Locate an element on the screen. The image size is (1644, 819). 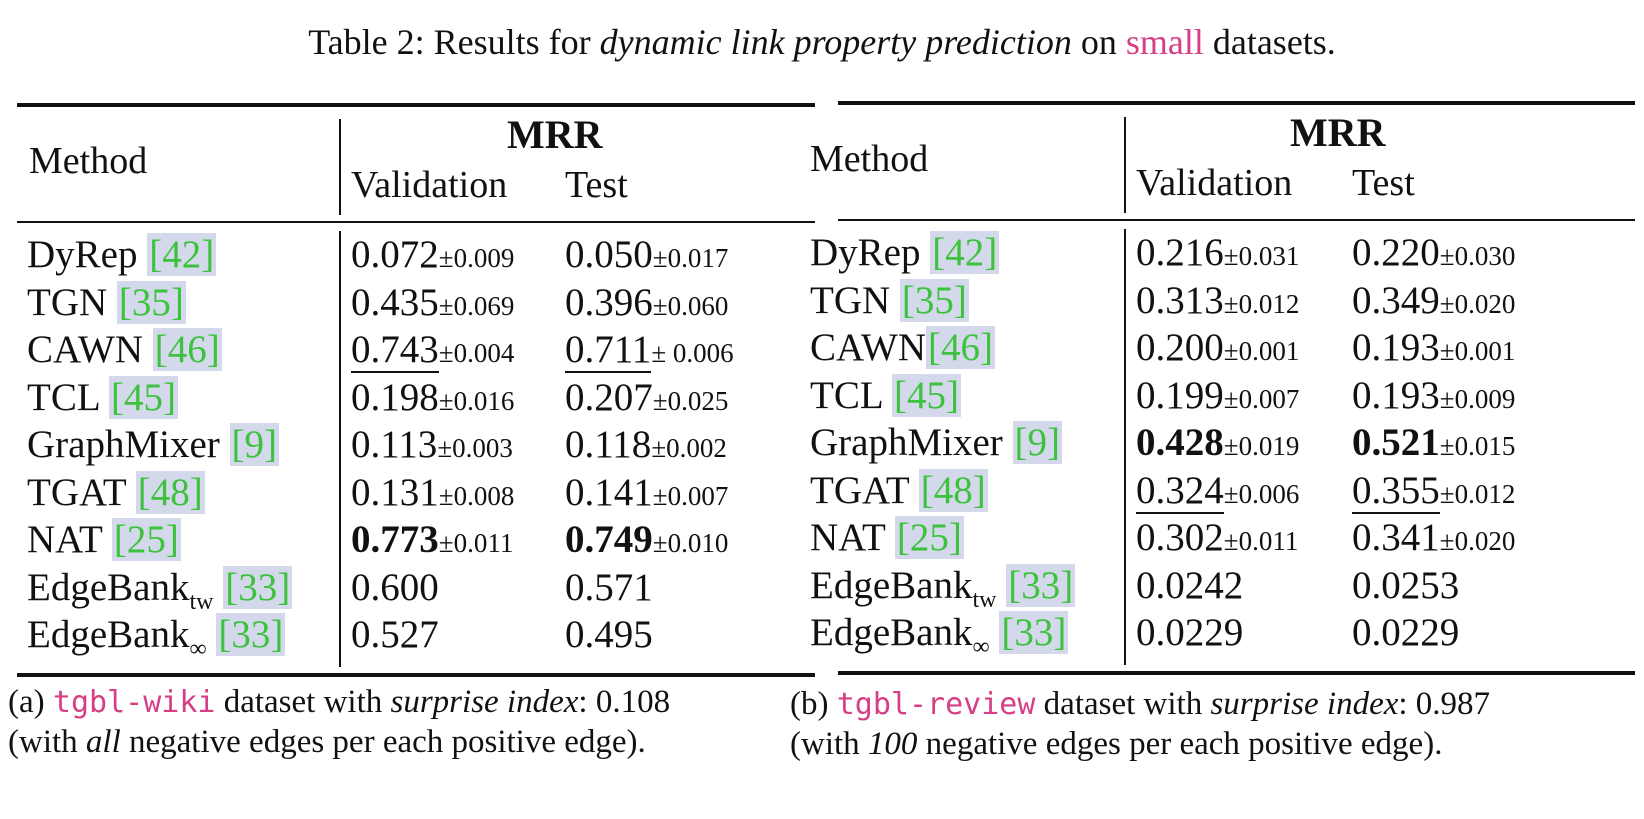
test-value: 0.711 is located at coordinates (608, 350).